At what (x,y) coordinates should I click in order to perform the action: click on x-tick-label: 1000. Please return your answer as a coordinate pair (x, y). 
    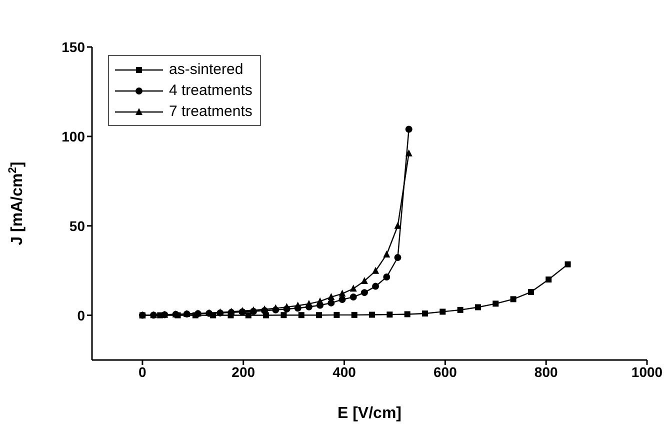
    Looking at the image, I should click on (647, 372).